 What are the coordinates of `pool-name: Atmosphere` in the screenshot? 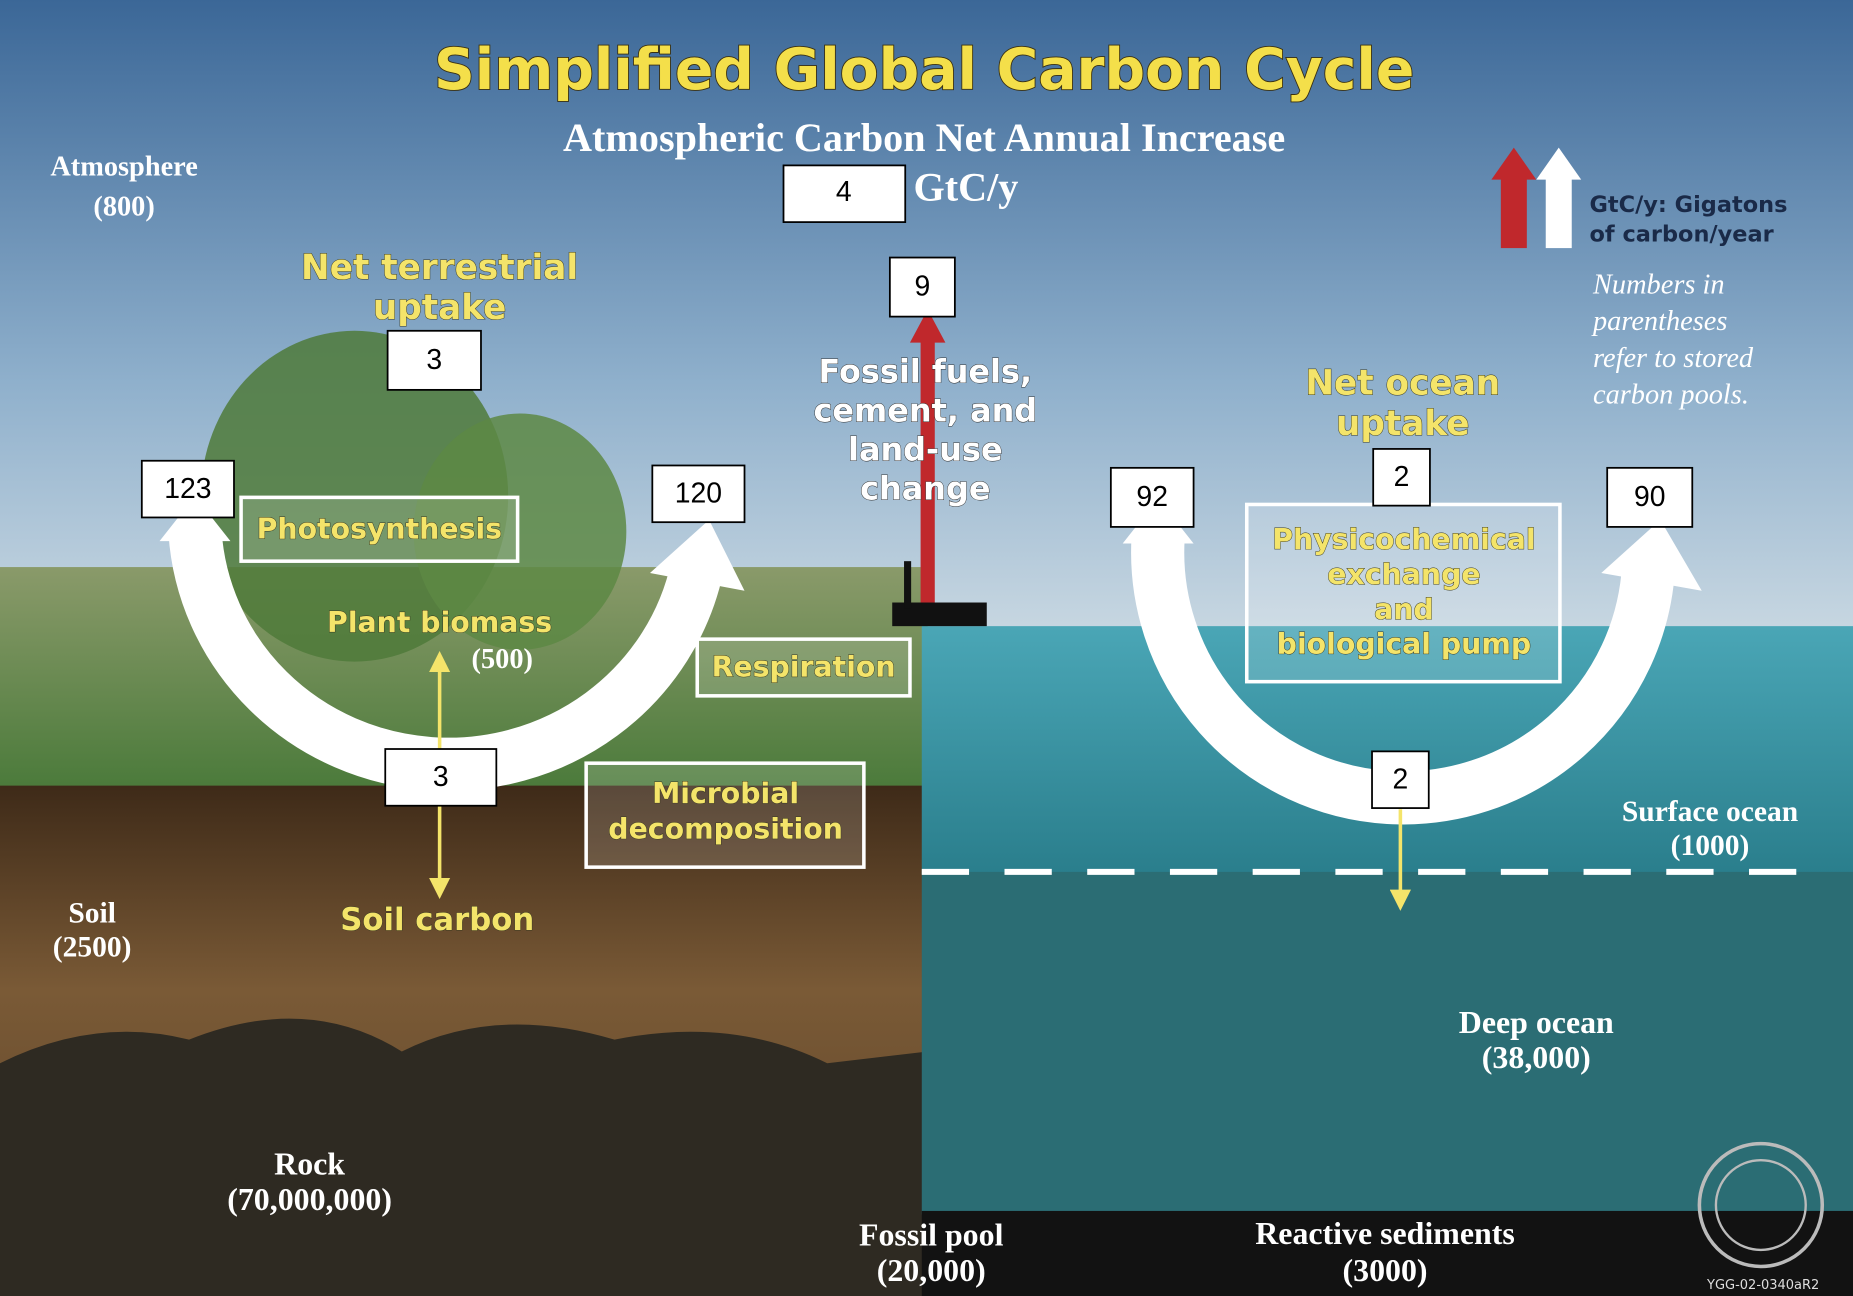 It's located at (124, 166).